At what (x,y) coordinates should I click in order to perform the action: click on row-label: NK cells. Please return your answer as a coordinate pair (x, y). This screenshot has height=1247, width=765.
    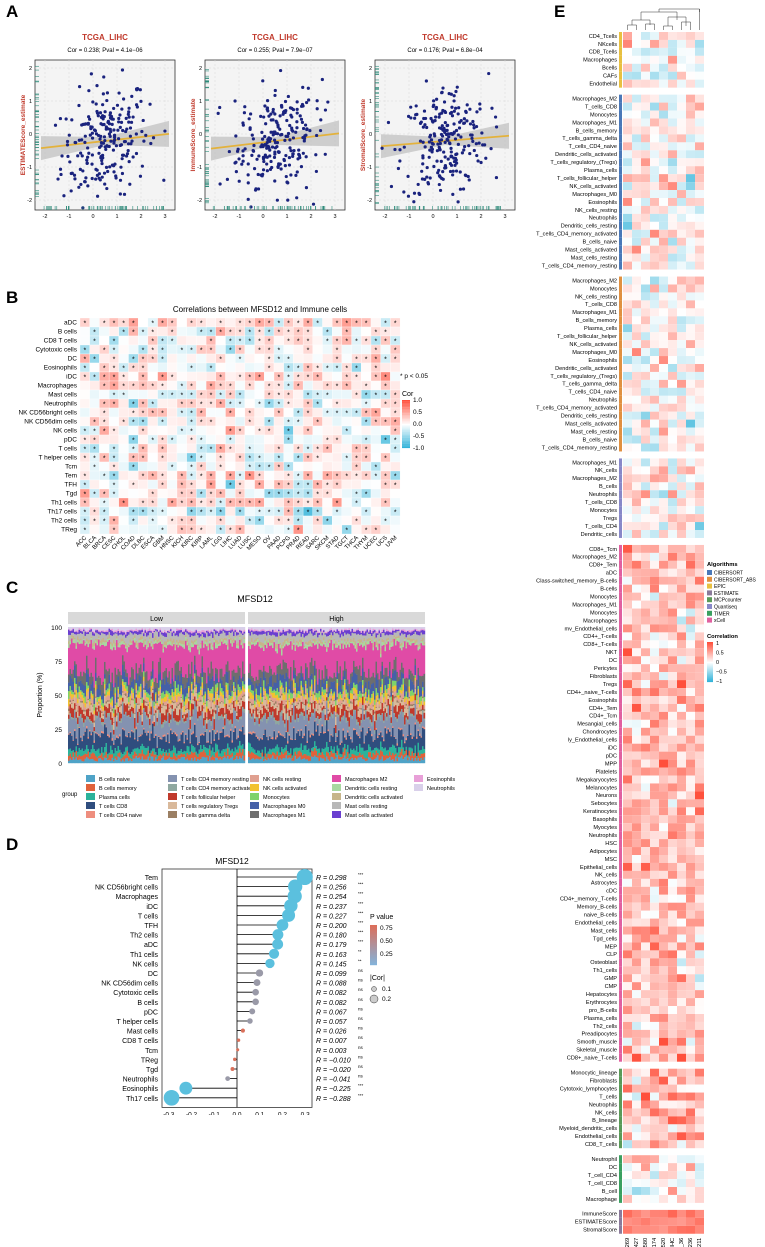
    Looking at the image, I should click on (65, 431).